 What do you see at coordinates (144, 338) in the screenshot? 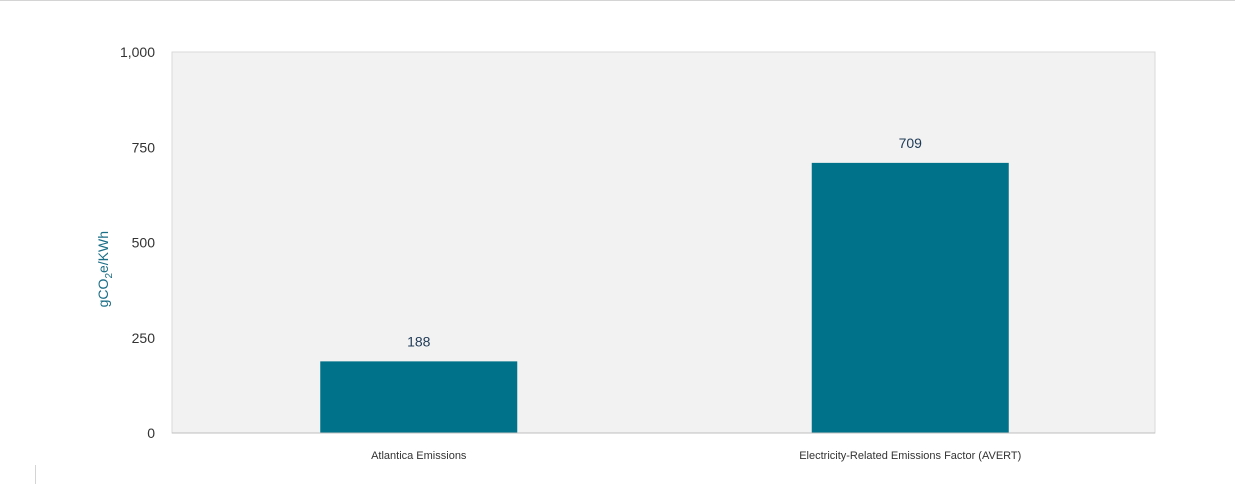
I see `y-tick-label: 250` at bounding box center [144, 338].